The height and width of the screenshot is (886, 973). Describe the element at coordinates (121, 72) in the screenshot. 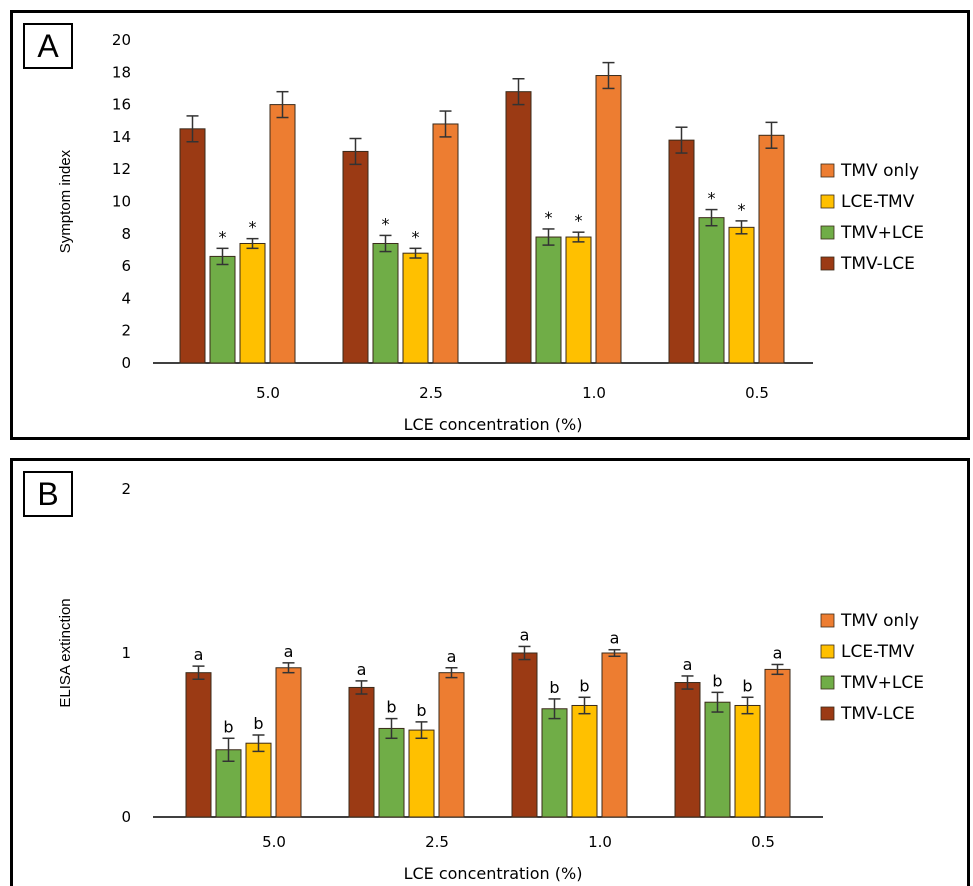

I see `y-tick-label: 18` at that location.